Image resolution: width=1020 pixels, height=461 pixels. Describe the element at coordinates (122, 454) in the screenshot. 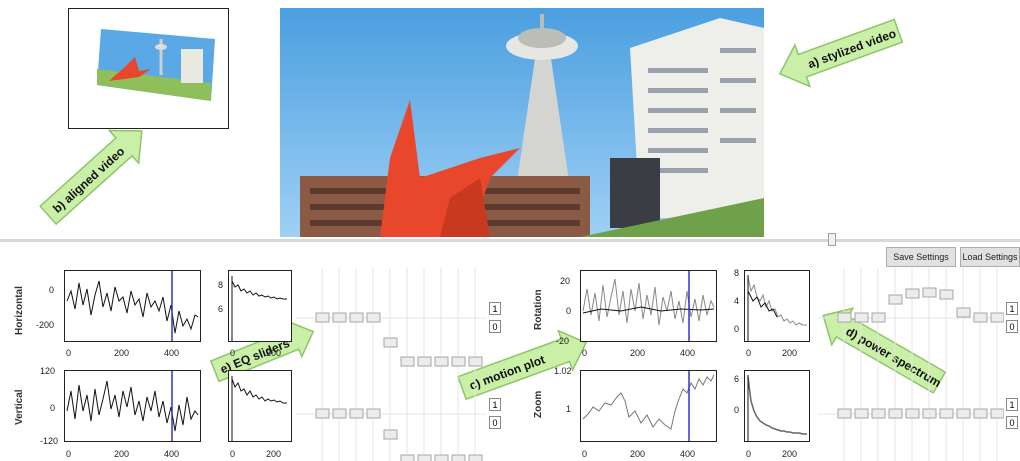

I see `vertical-xtick: 200` at that location.